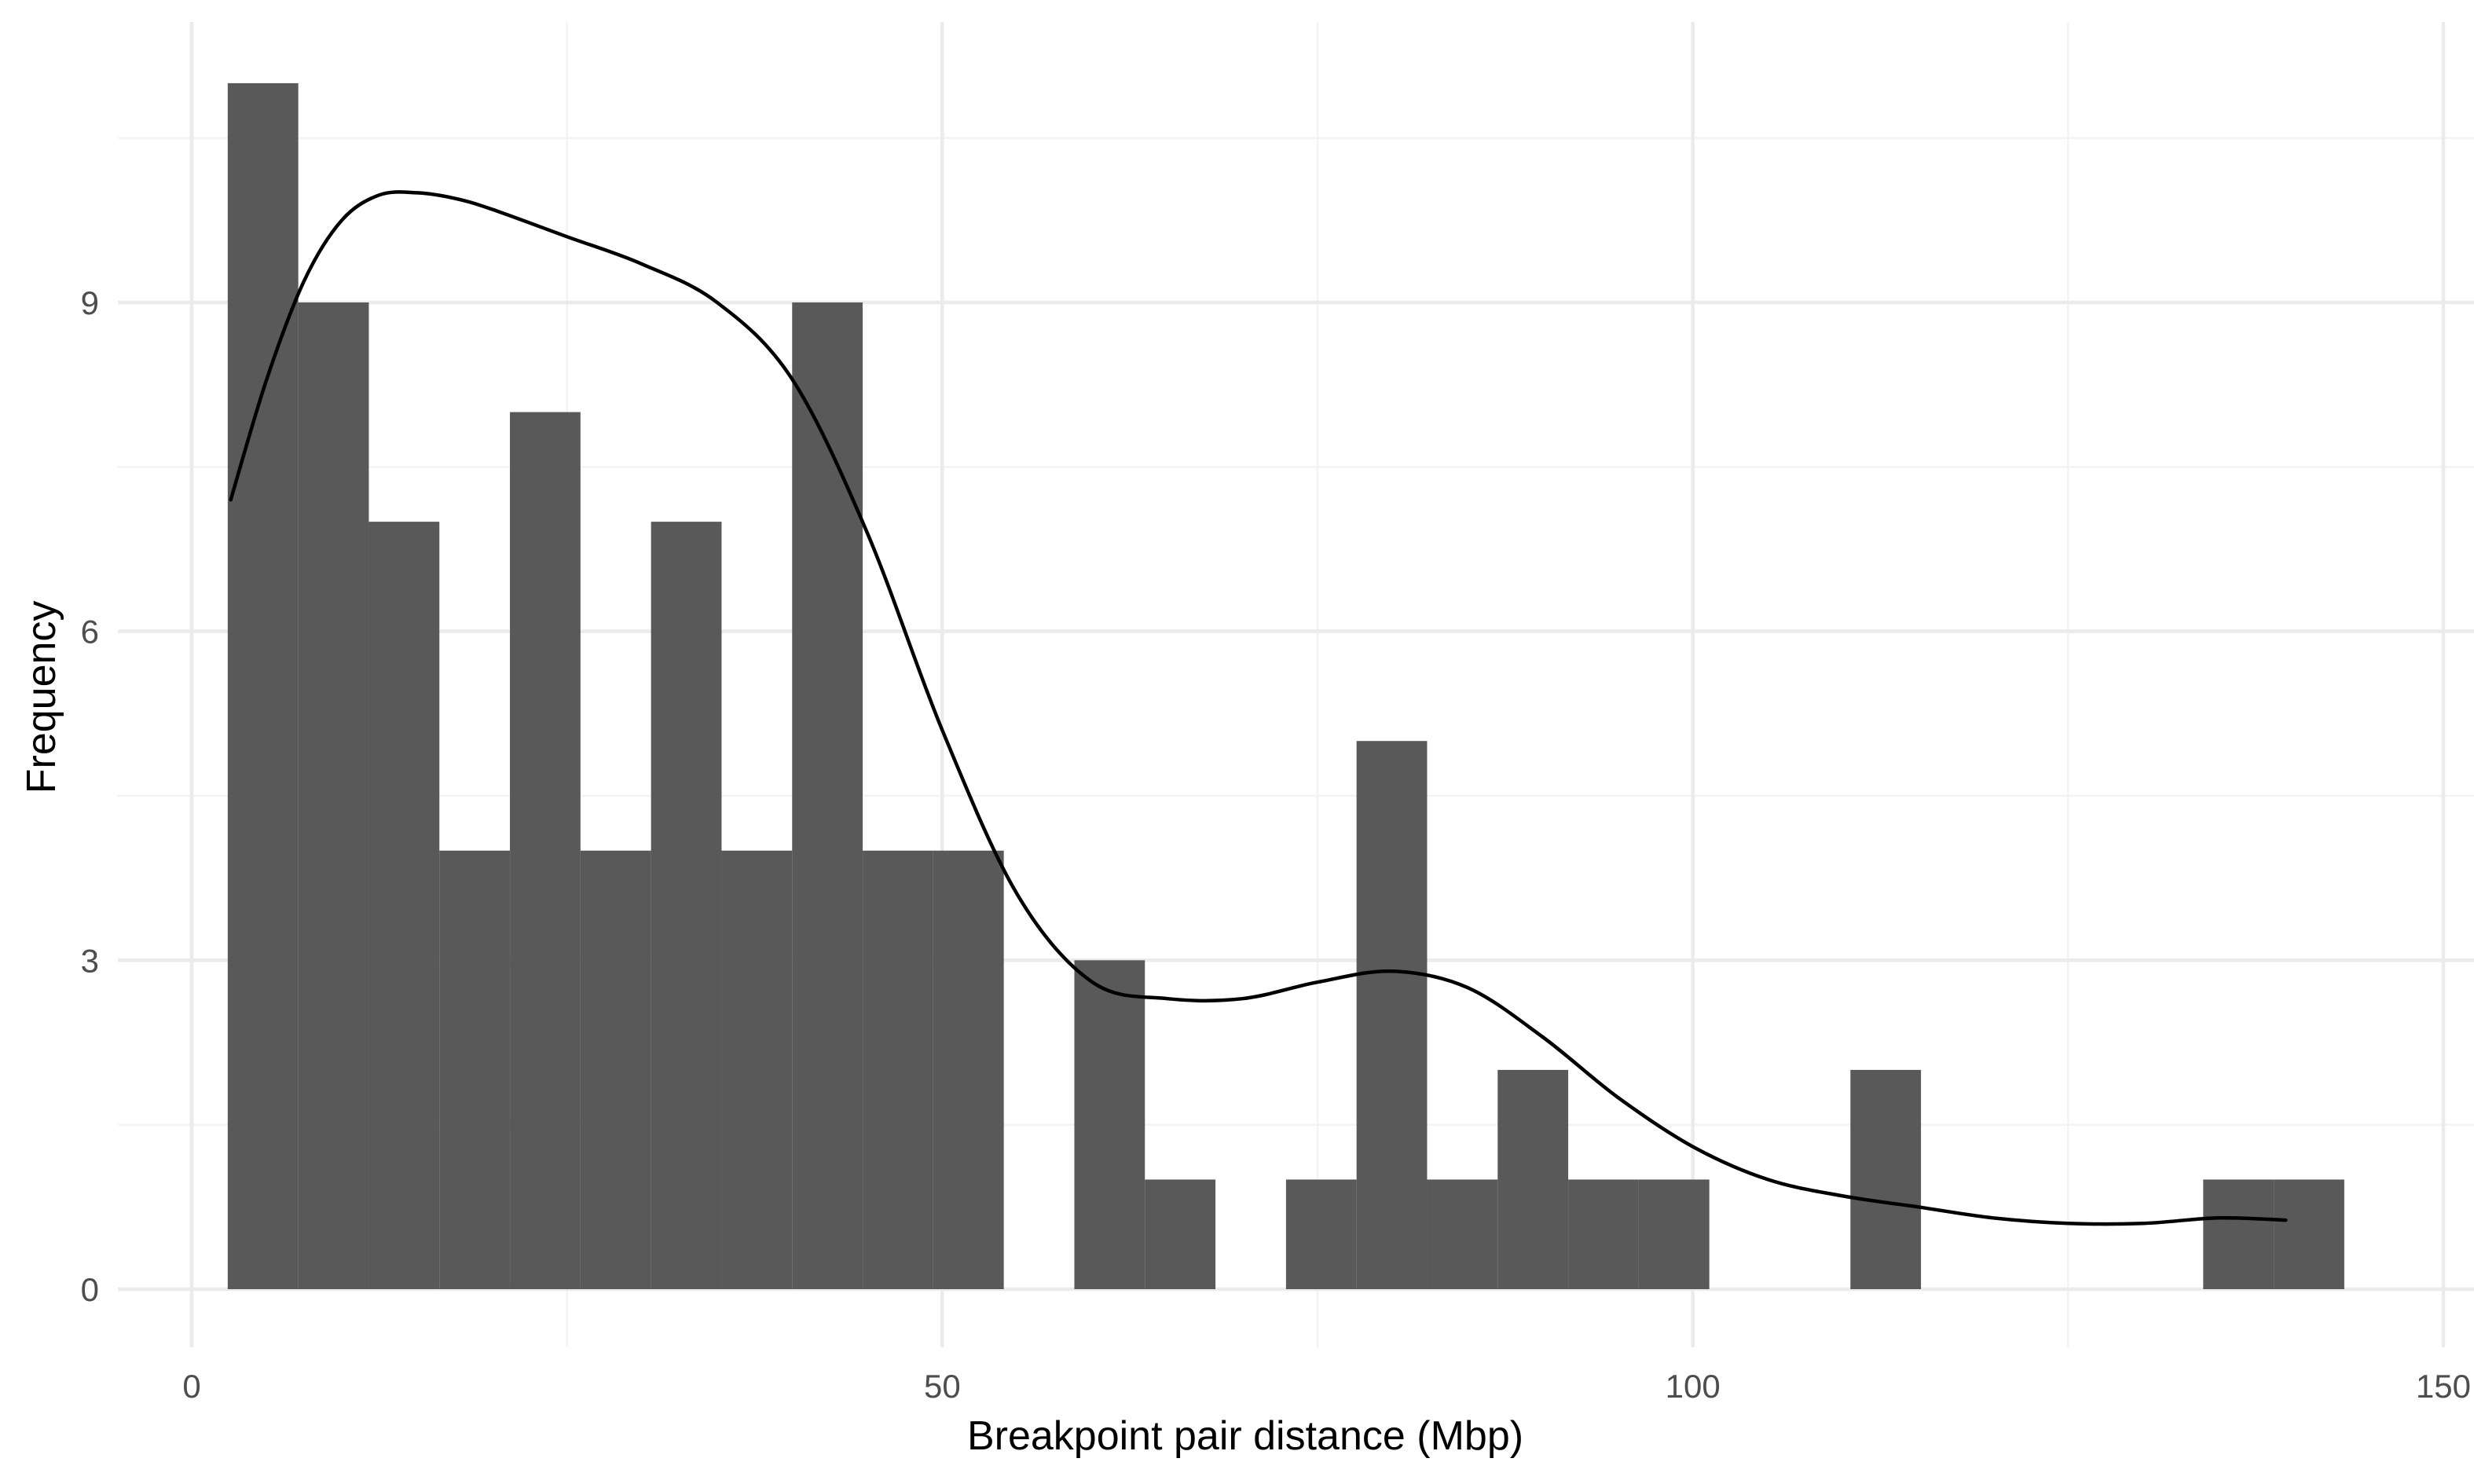 The width and height of the screenshot is (2474, 1484). I want to click on x-tick-label: 50, so click(942, 1386).